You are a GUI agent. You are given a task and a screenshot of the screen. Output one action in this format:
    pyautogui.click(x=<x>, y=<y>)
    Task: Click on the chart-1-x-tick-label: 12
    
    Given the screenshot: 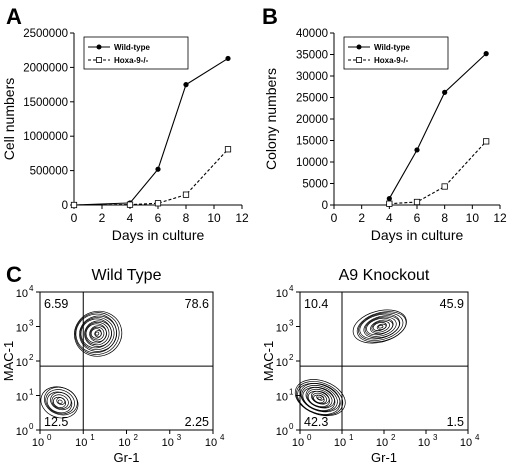 What is the action you would take?
    pyautogui.click(x=500, y=218)
    